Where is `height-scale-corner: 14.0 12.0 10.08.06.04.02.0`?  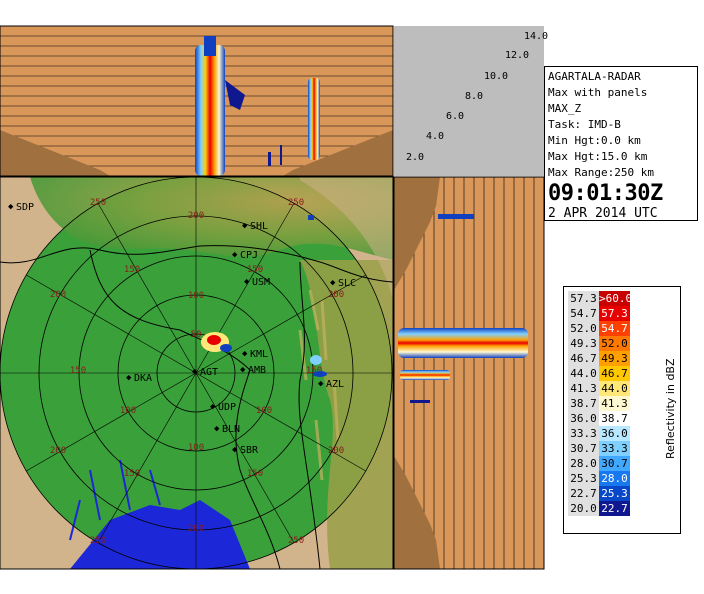
height-scale-corner: 14.0 12.0 10.08.06.04.02.0 is located at coordinates (471, 101).